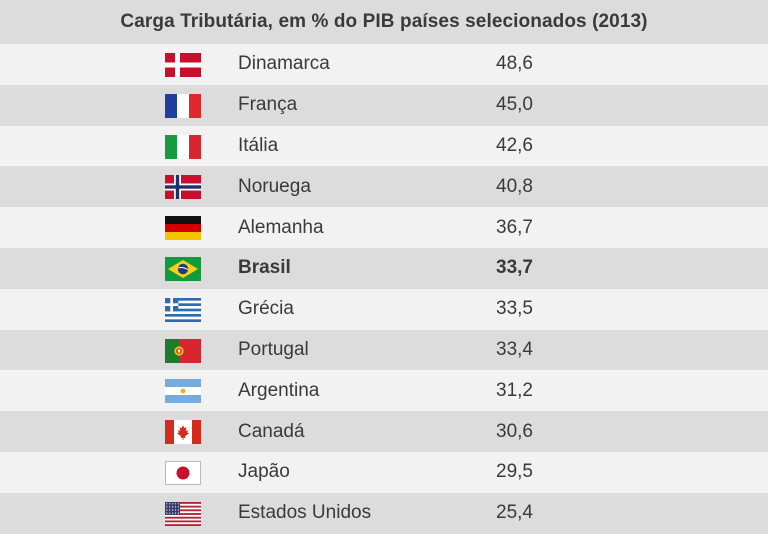  What do you see at coordinates (258, 145) in the screenshot?
I see `country-name: Itália` at bounding box center [258, 145].